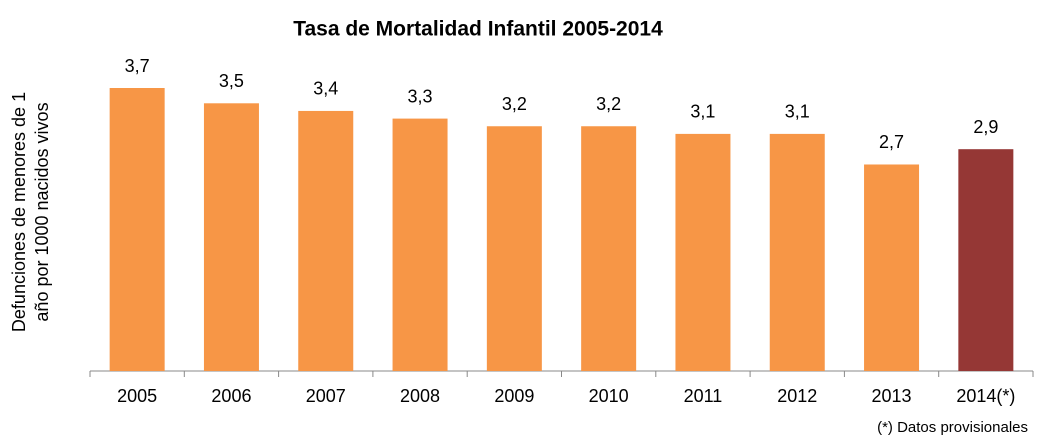 The image size is (1046, 439). What do you see at coordinates (19, 212) in the screenshot?
I see `y-axis-label-line: Defunciones de menores de 1` at bounding box center [19, 212].